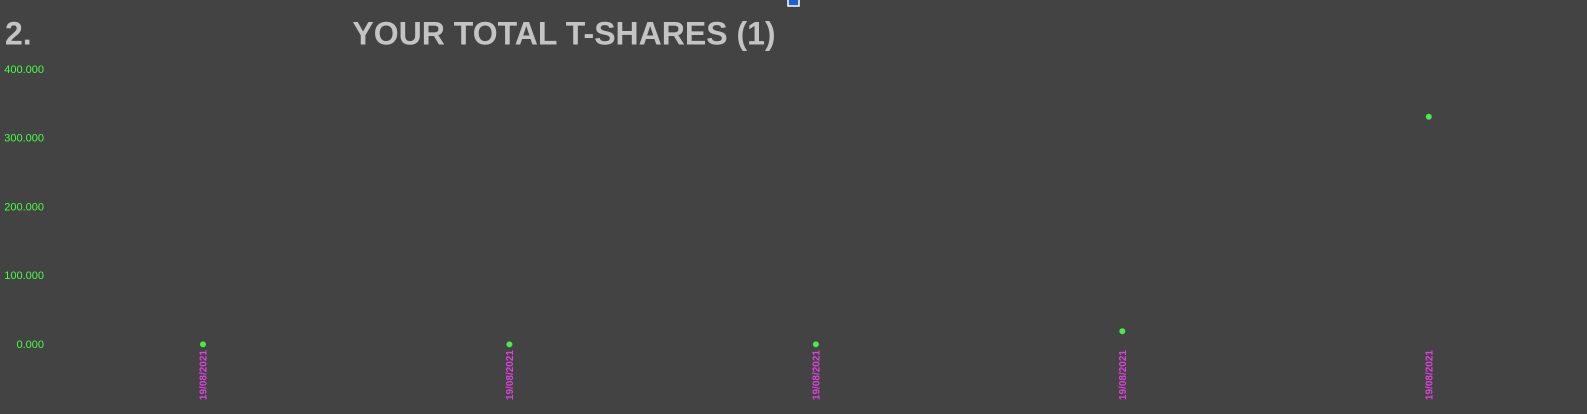  I want to click on y-tick-label: 0.000, so click(30, 345).